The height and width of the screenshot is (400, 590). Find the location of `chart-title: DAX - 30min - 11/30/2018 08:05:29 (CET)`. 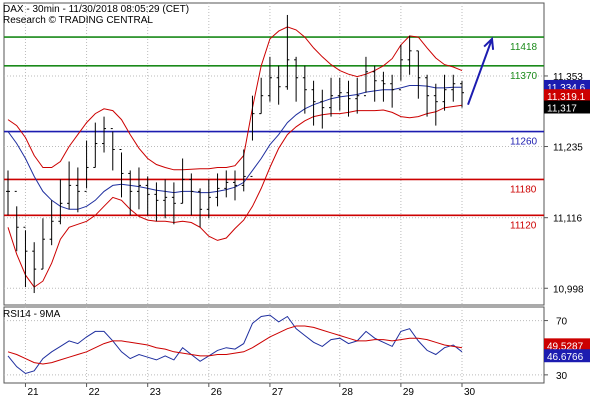

chart-title: DAX - 30min - 11/30/2018 08:05:29 (CET) is located at coordinates (96, 9).